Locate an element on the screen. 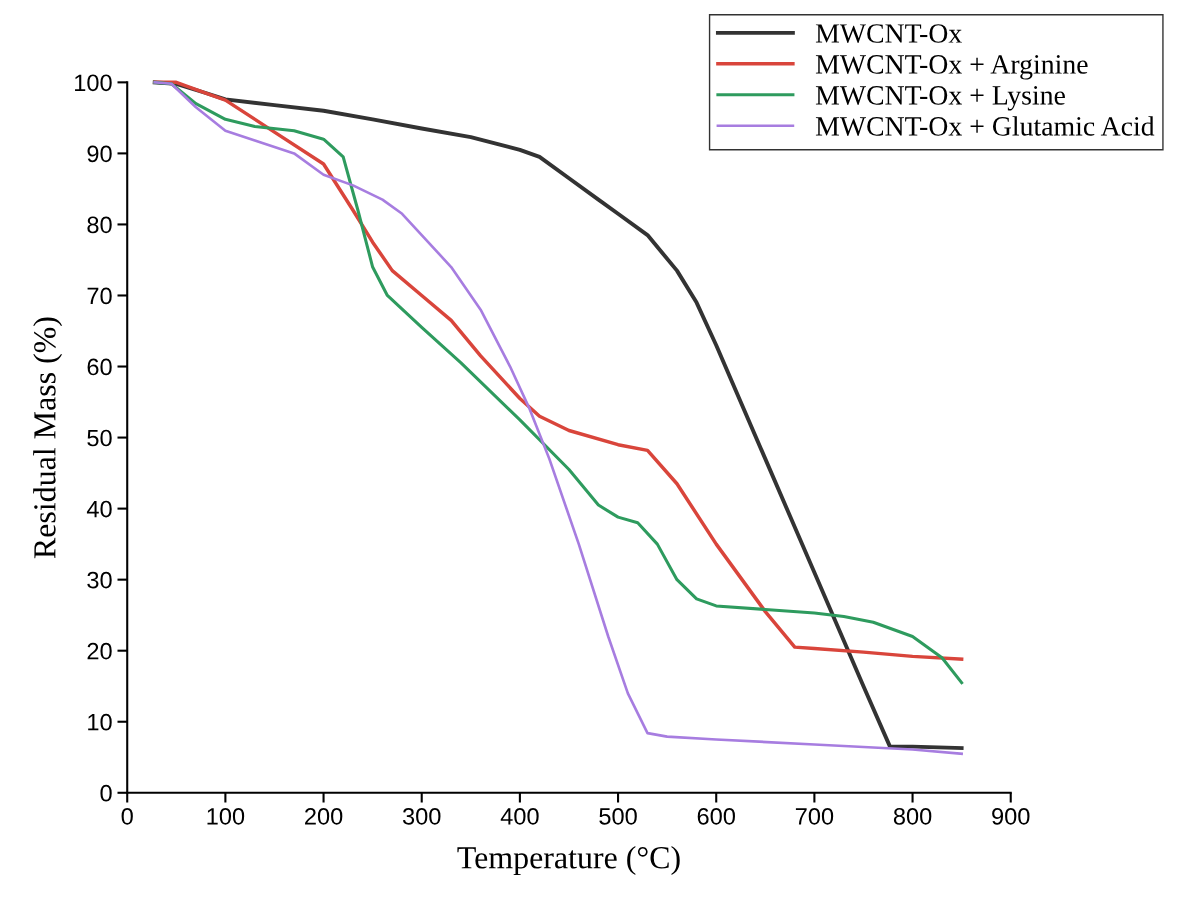 The height and width of the screenshot is (905, 1178). y-tick-label: 10 is located at coordinates (100, 722).